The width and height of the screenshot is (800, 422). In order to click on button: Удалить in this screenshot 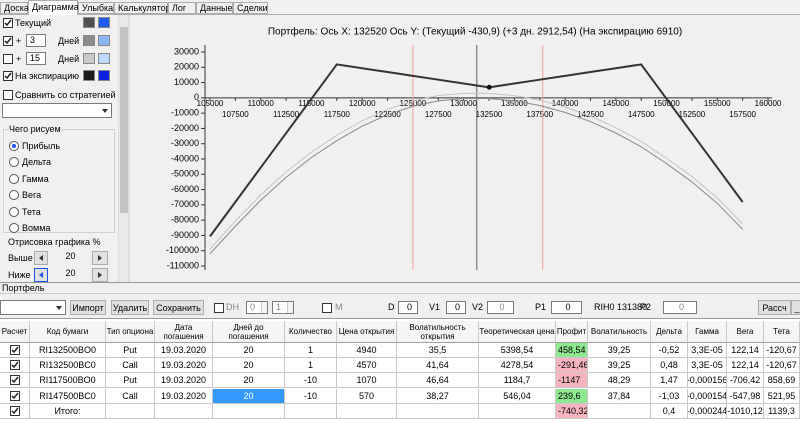, I will do `click(130, 307)`.